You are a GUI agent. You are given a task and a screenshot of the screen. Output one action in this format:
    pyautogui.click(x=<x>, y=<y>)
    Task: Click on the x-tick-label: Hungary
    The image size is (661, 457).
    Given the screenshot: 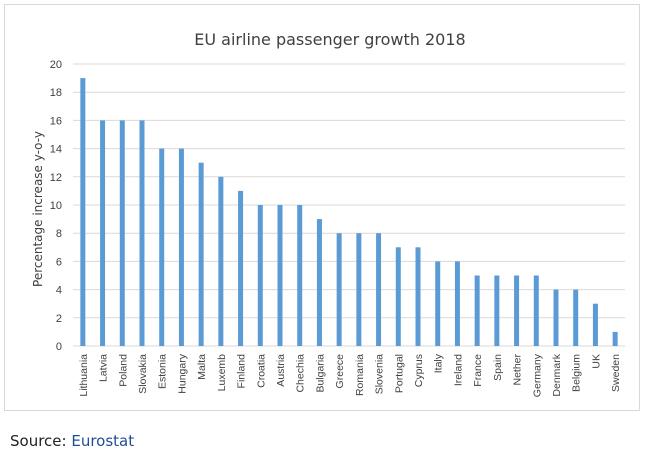 What is the action you would take?
    pyautogui.click(x=182, y=373)
    